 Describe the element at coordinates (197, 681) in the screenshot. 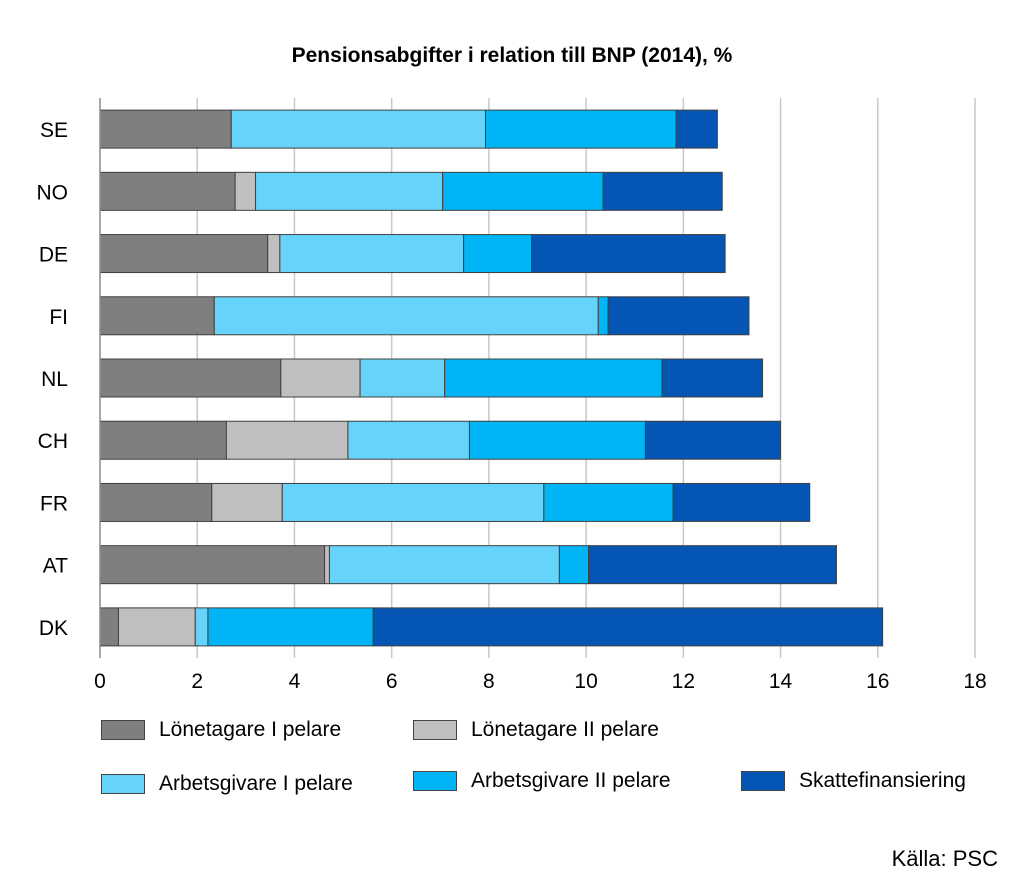

I see `x-tick-label: 2` at that location.